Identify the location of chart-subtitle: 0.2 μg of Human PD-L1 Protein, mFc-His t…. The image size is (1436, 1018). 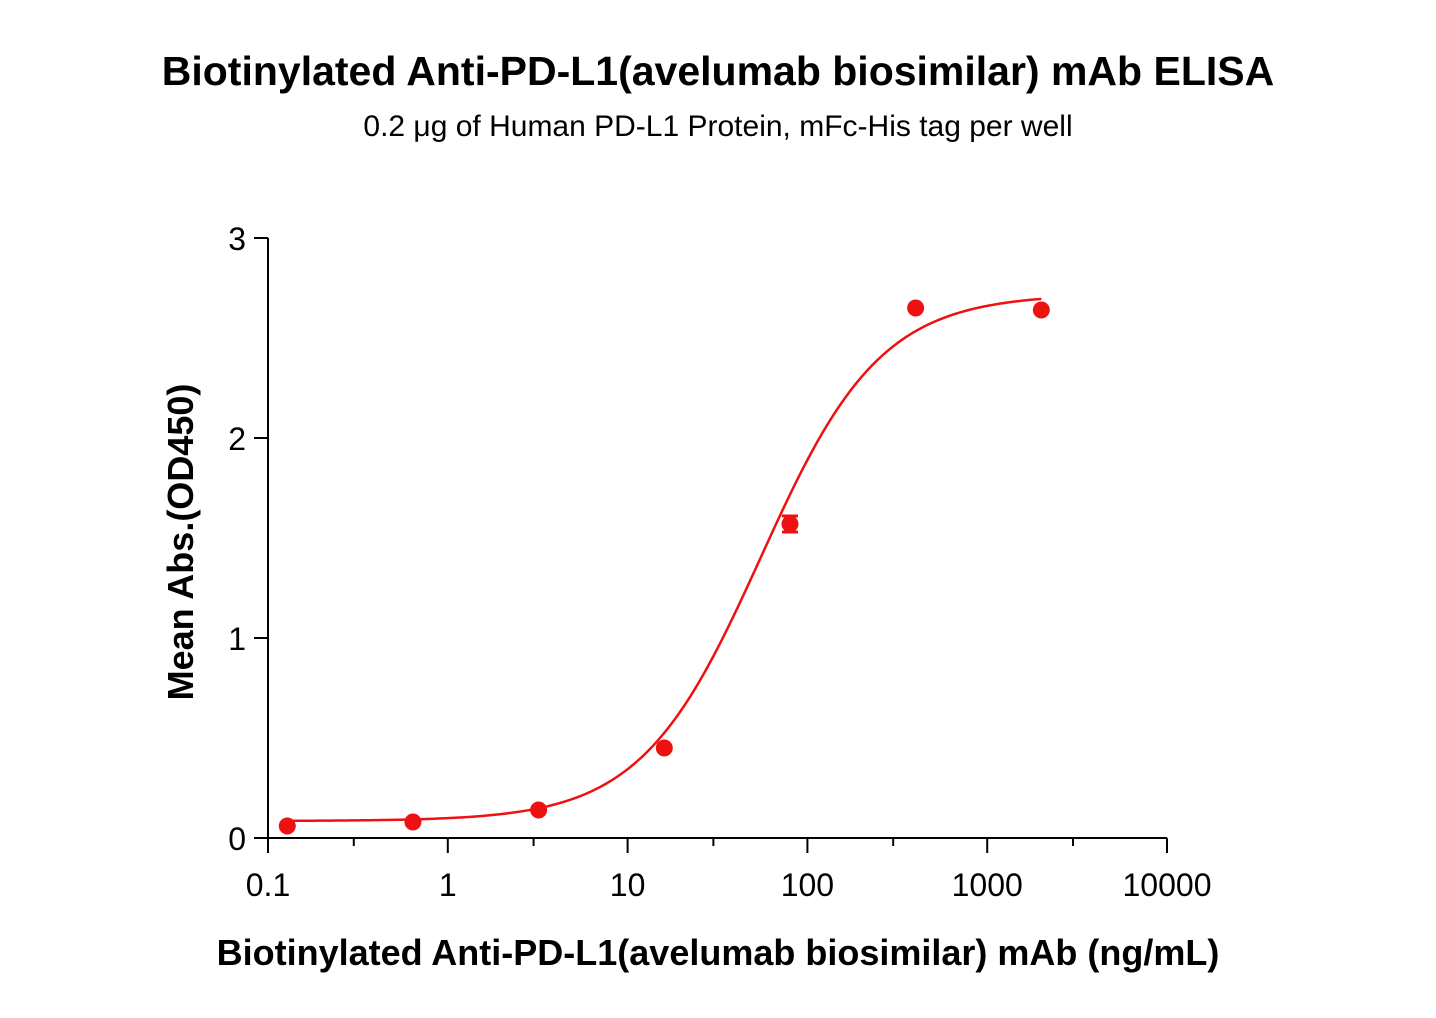
(718, 126).